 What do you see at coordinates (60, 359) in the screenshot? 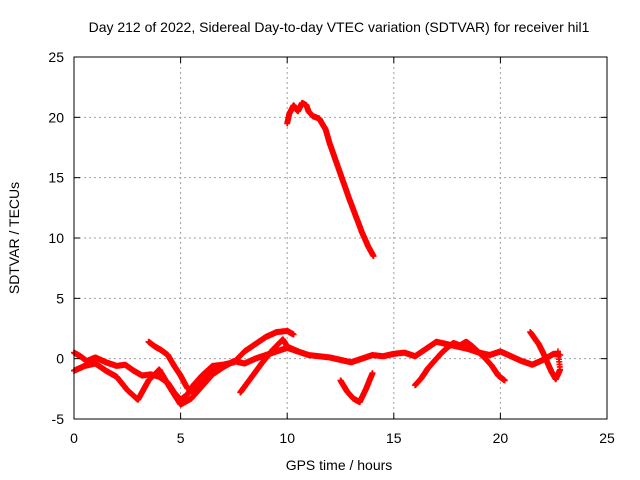
I see `y-tick-label: 0` at bounding box center [60, 359].